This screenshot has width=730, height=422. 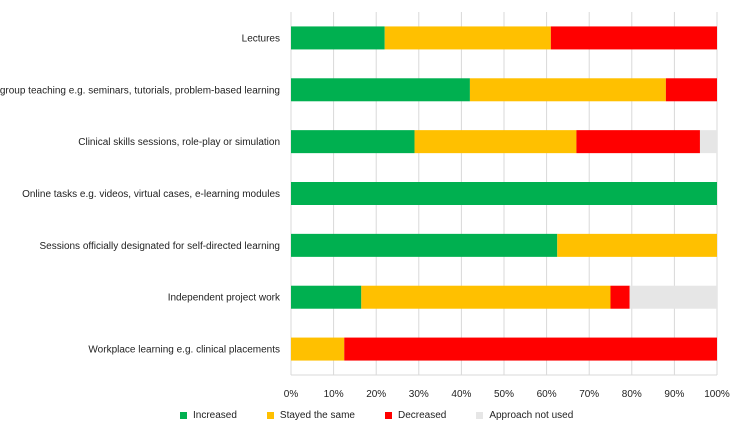 What do you see at coordinates (376, 394) in the screenshot?
I see `x-tick-label: 20%` at bounding box center [376, 394].